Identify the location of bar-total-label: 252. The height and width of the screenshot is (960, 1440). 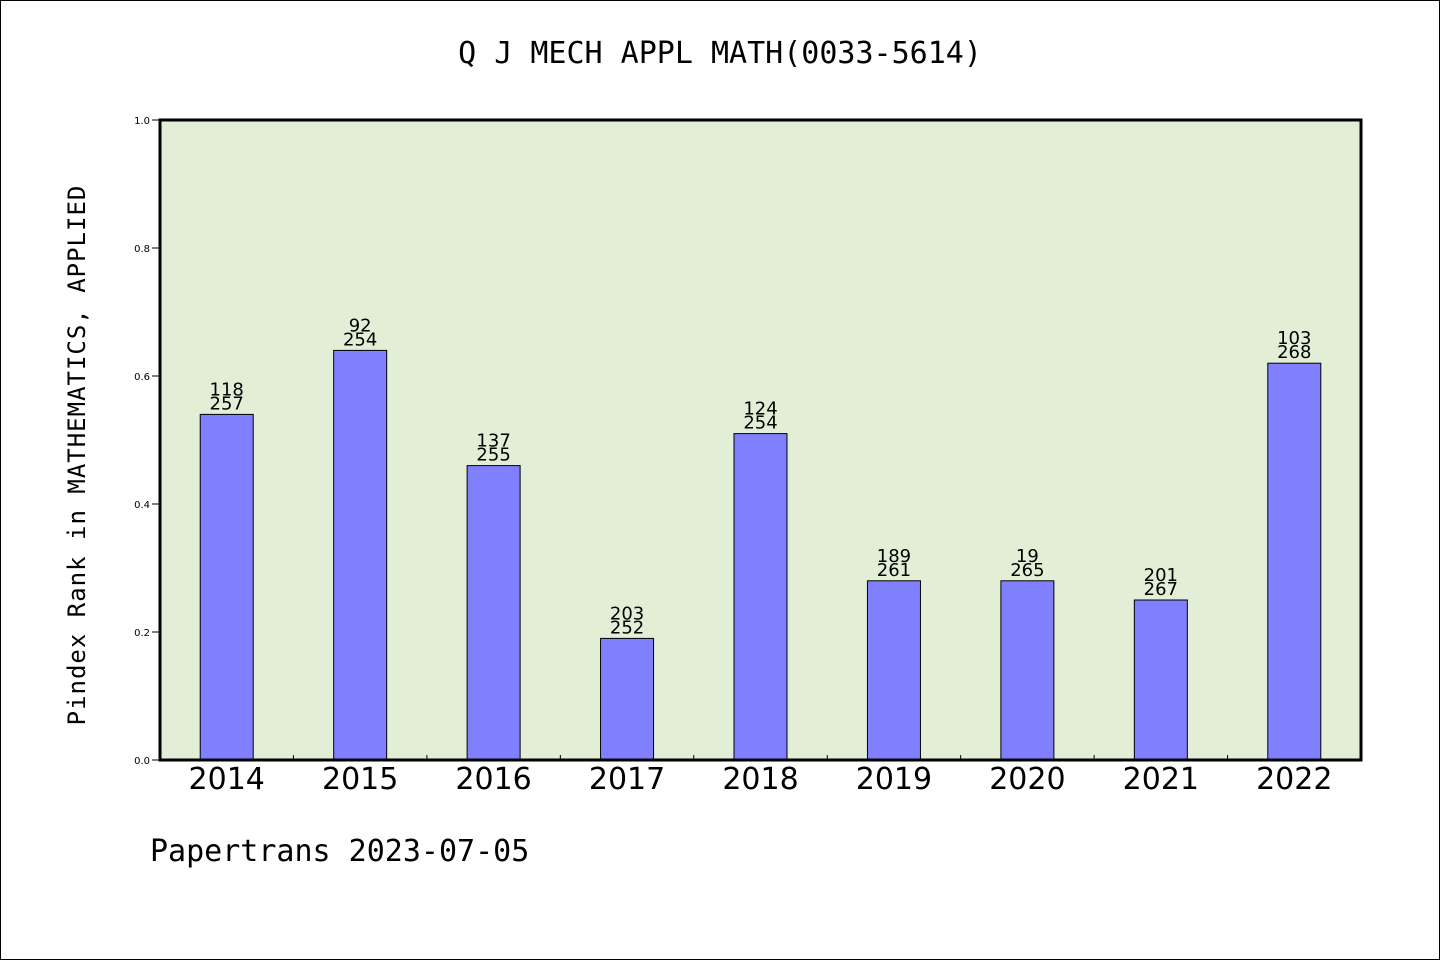
(627, 627).